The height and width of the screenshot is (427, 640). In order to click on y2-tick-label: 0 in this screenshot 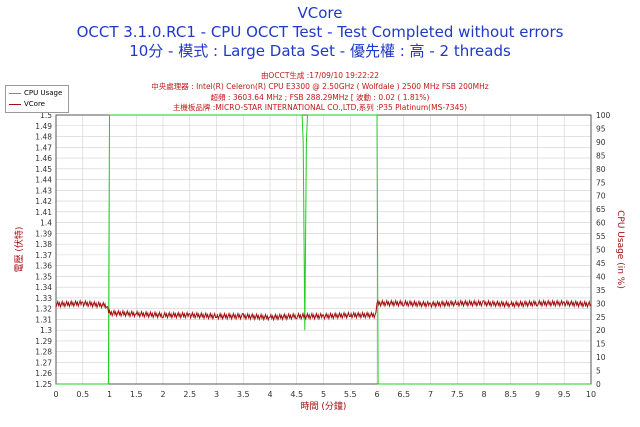, I will do `click(598, 384)`.